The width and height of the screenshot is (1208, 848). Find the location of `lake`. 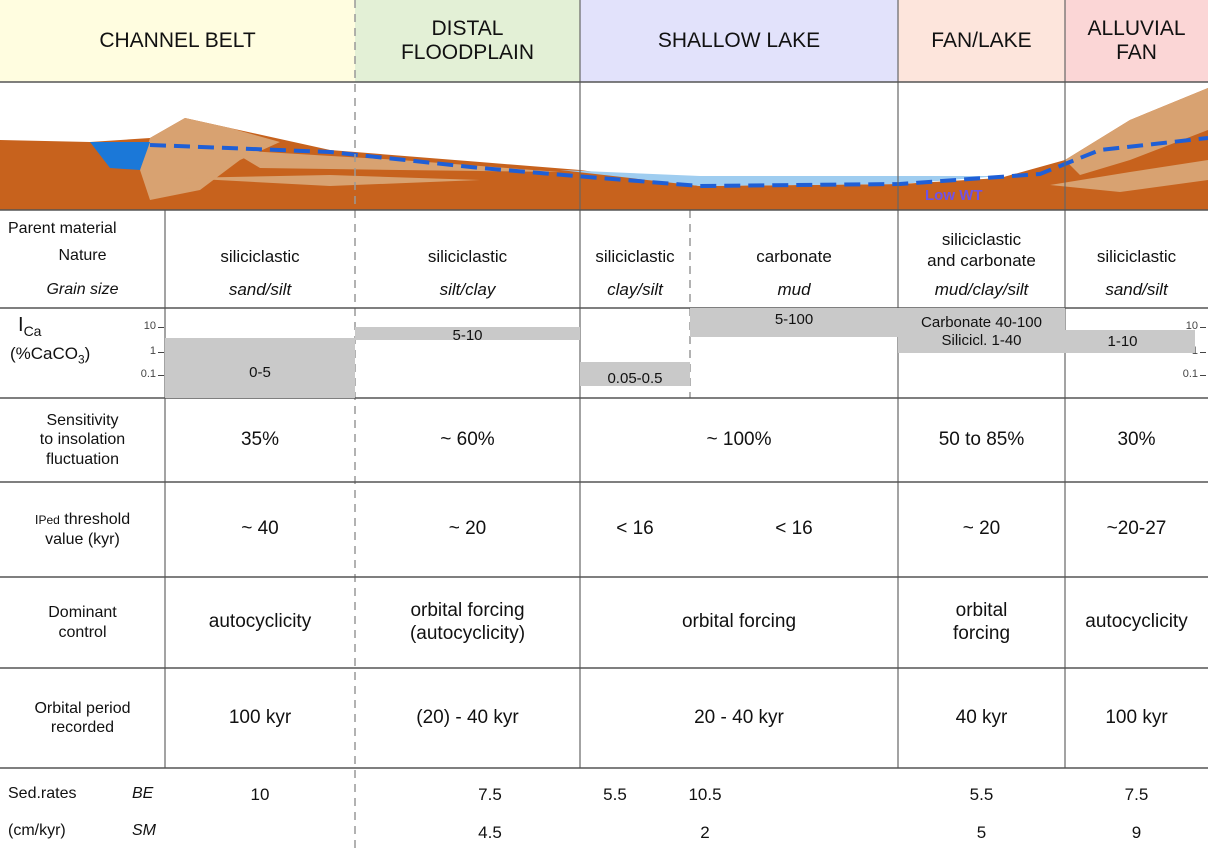

lake is located at coordinates (780, 178).